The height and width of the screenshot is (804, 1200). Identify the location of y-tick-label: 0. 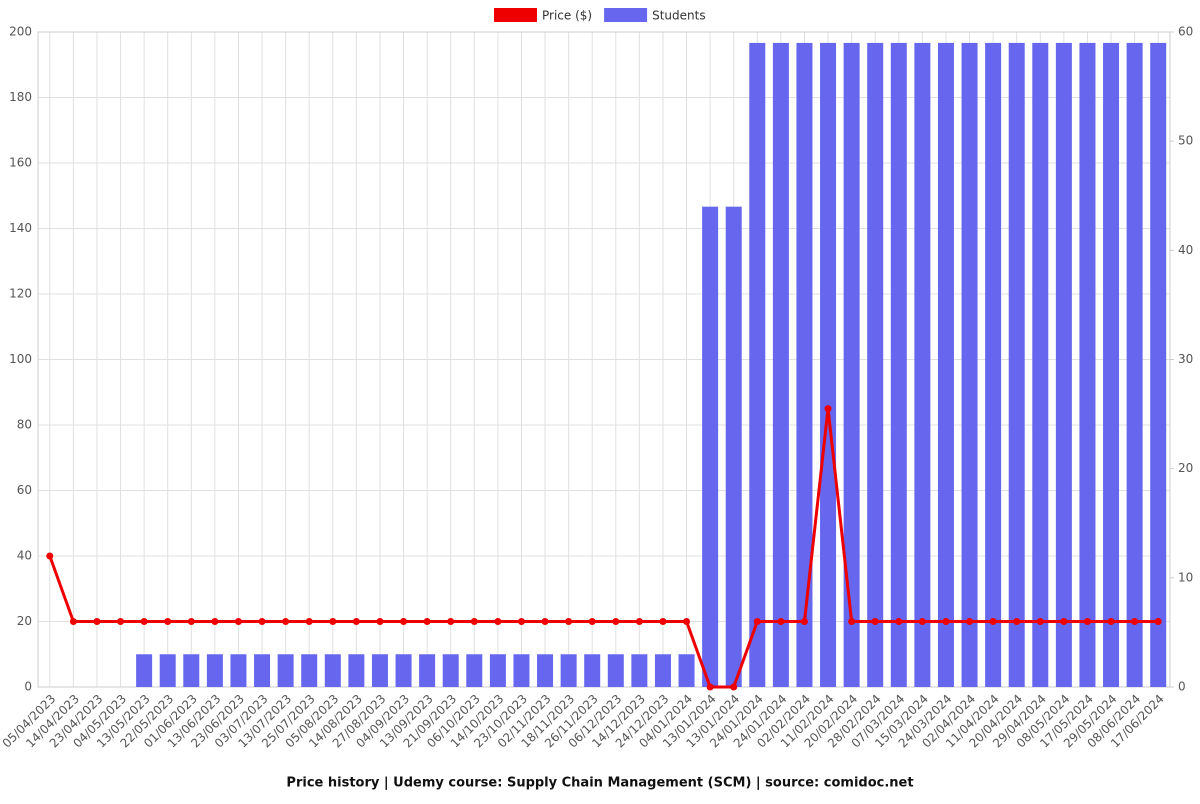
(28, 687).